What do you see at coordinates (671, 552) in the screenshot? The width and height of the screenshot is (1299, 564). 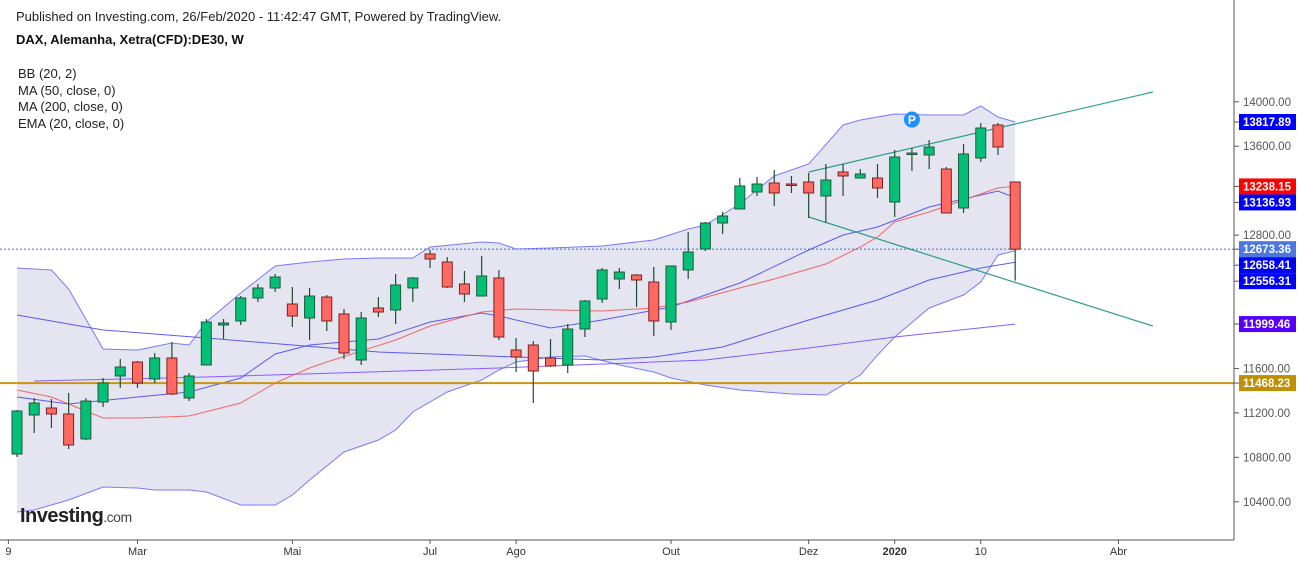 I see `x-tick-label: Out` at bounding box center [671, 552].